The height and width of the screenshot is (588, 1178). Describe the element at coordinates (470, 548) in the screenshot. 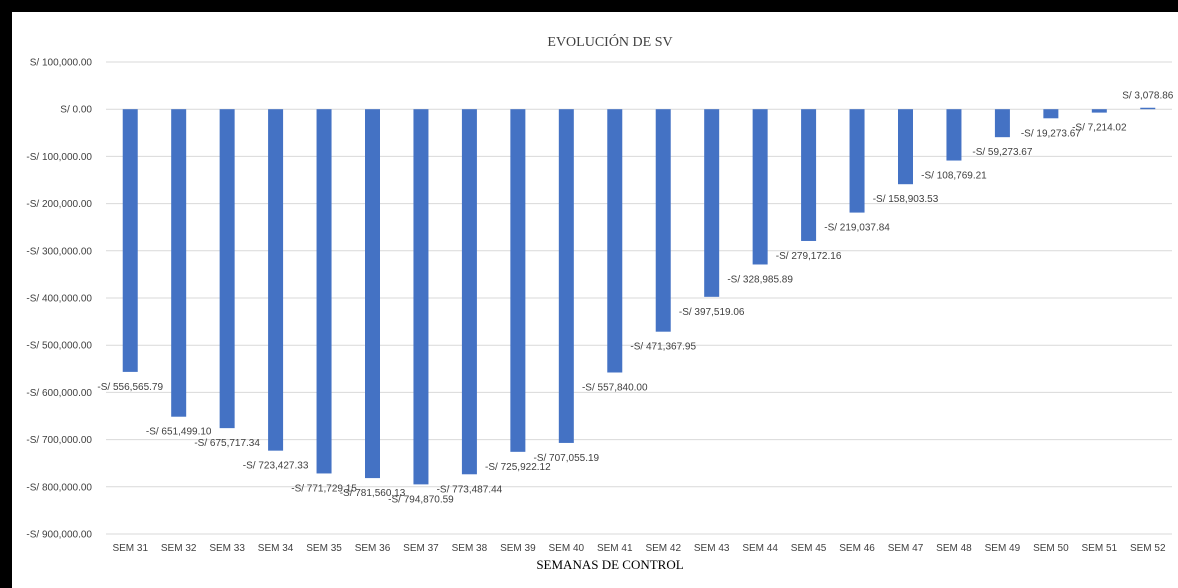

I see `x-tick-label: SEM 38` at that location.